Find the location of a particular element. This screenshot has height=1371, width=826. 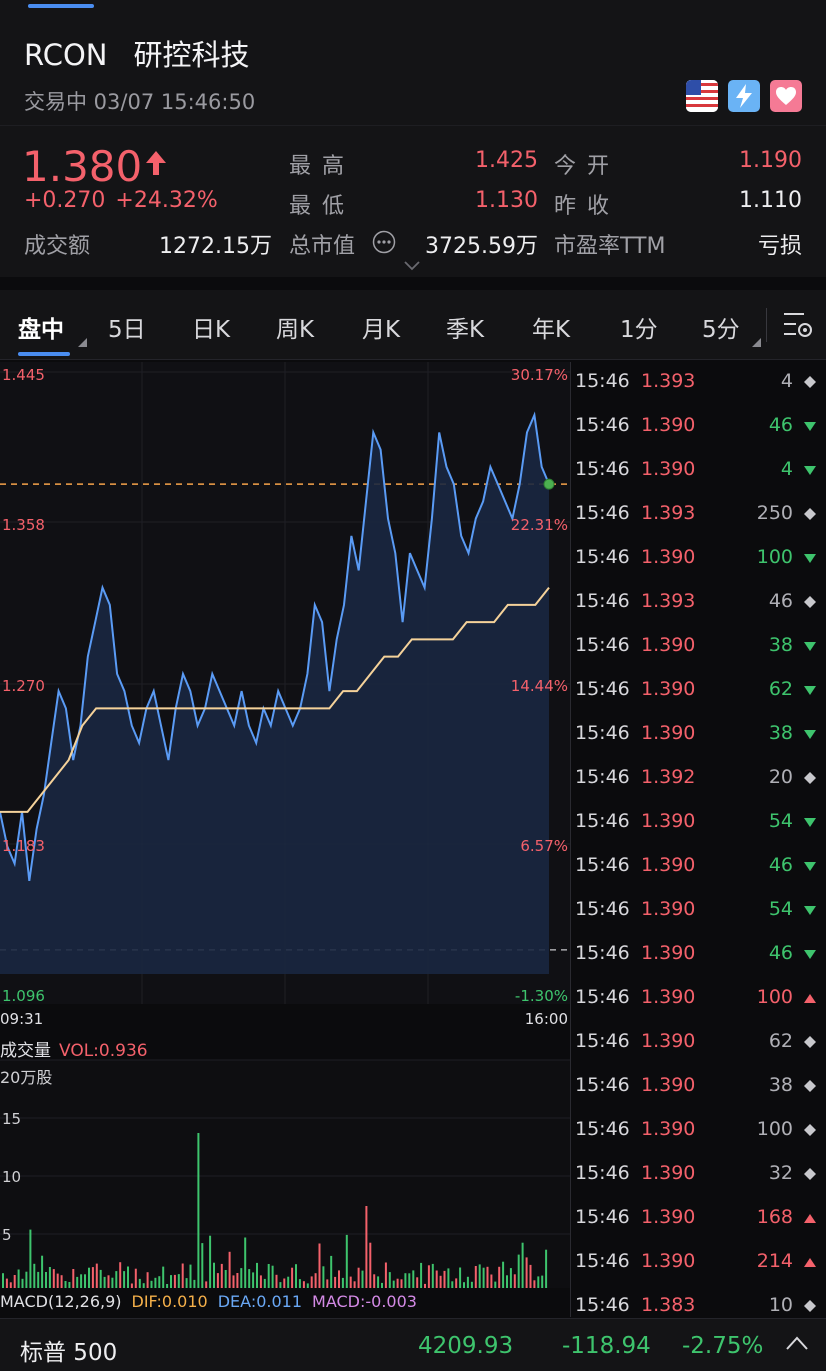

tab-daily: 日K is located at coordinates (211, 330).